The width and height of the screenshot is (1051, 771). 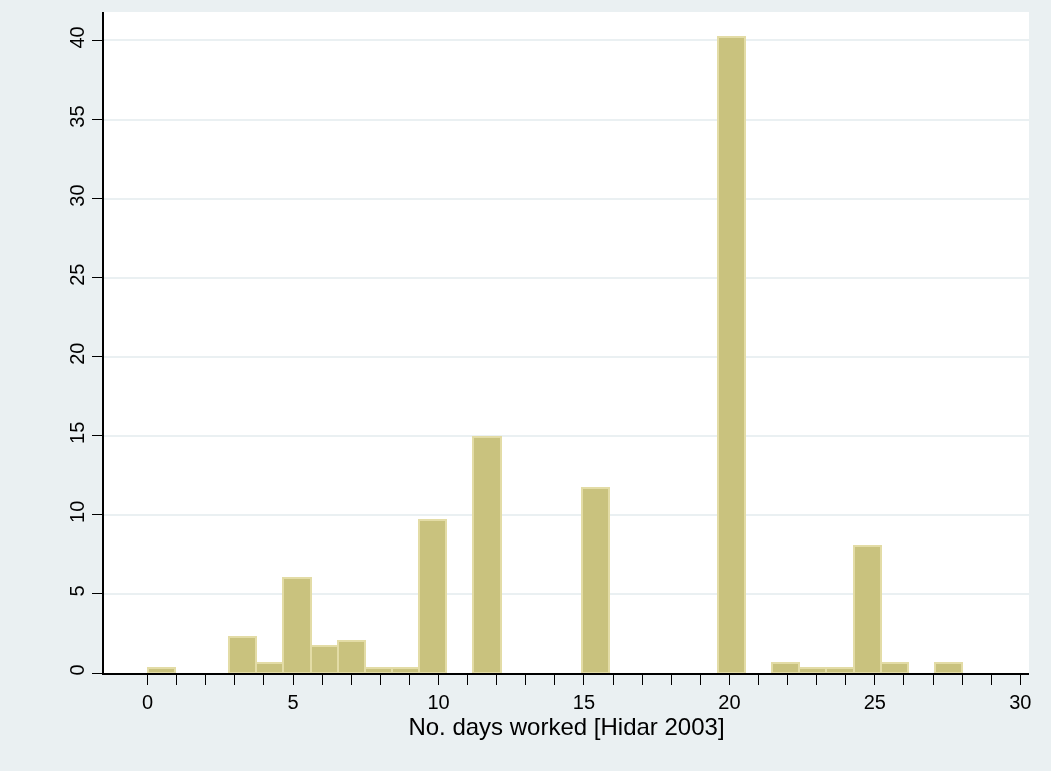 I want to click on y-tick-label: 15, so click(x=77, y=432).